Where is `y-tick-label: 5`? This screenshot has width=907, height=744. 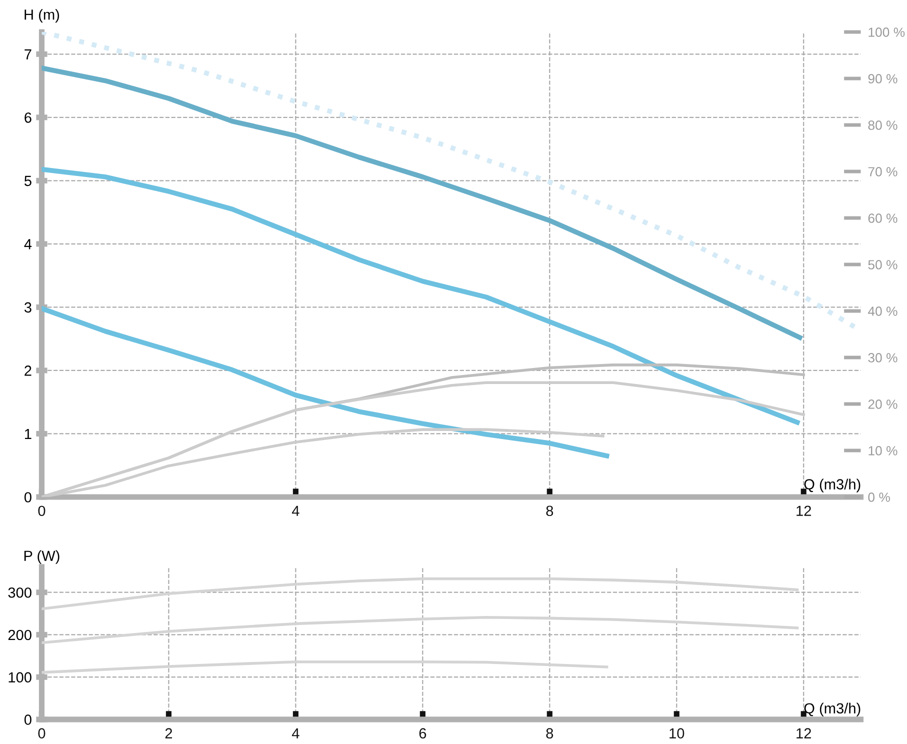 y-tick-label: 5 is located at coordinates (28, 181).